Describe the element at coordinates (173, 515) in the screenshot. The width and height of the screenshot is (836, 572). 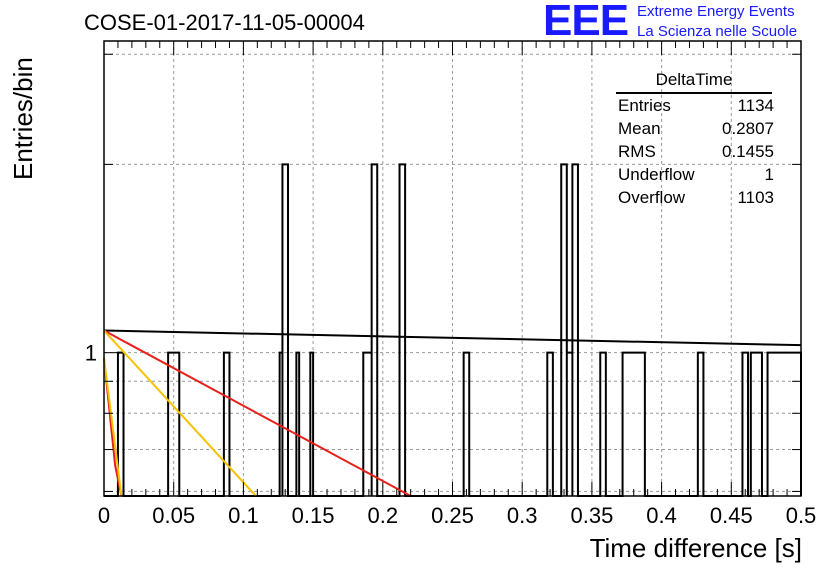
I see `x-tick-label: 0.05` at that location.